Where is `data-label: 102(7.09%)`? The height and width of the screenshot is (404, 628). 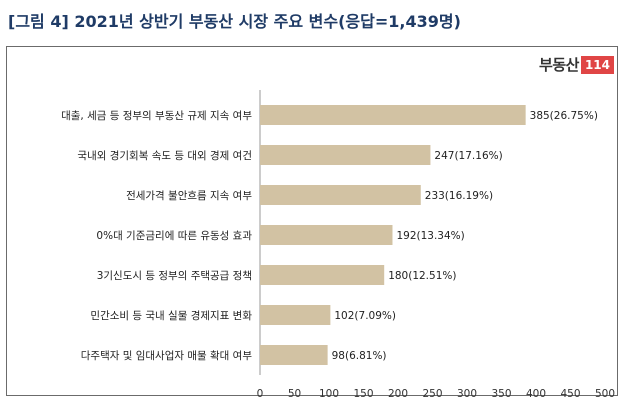 data-label: 102(7.09%) is located at coordinates (365, 316).